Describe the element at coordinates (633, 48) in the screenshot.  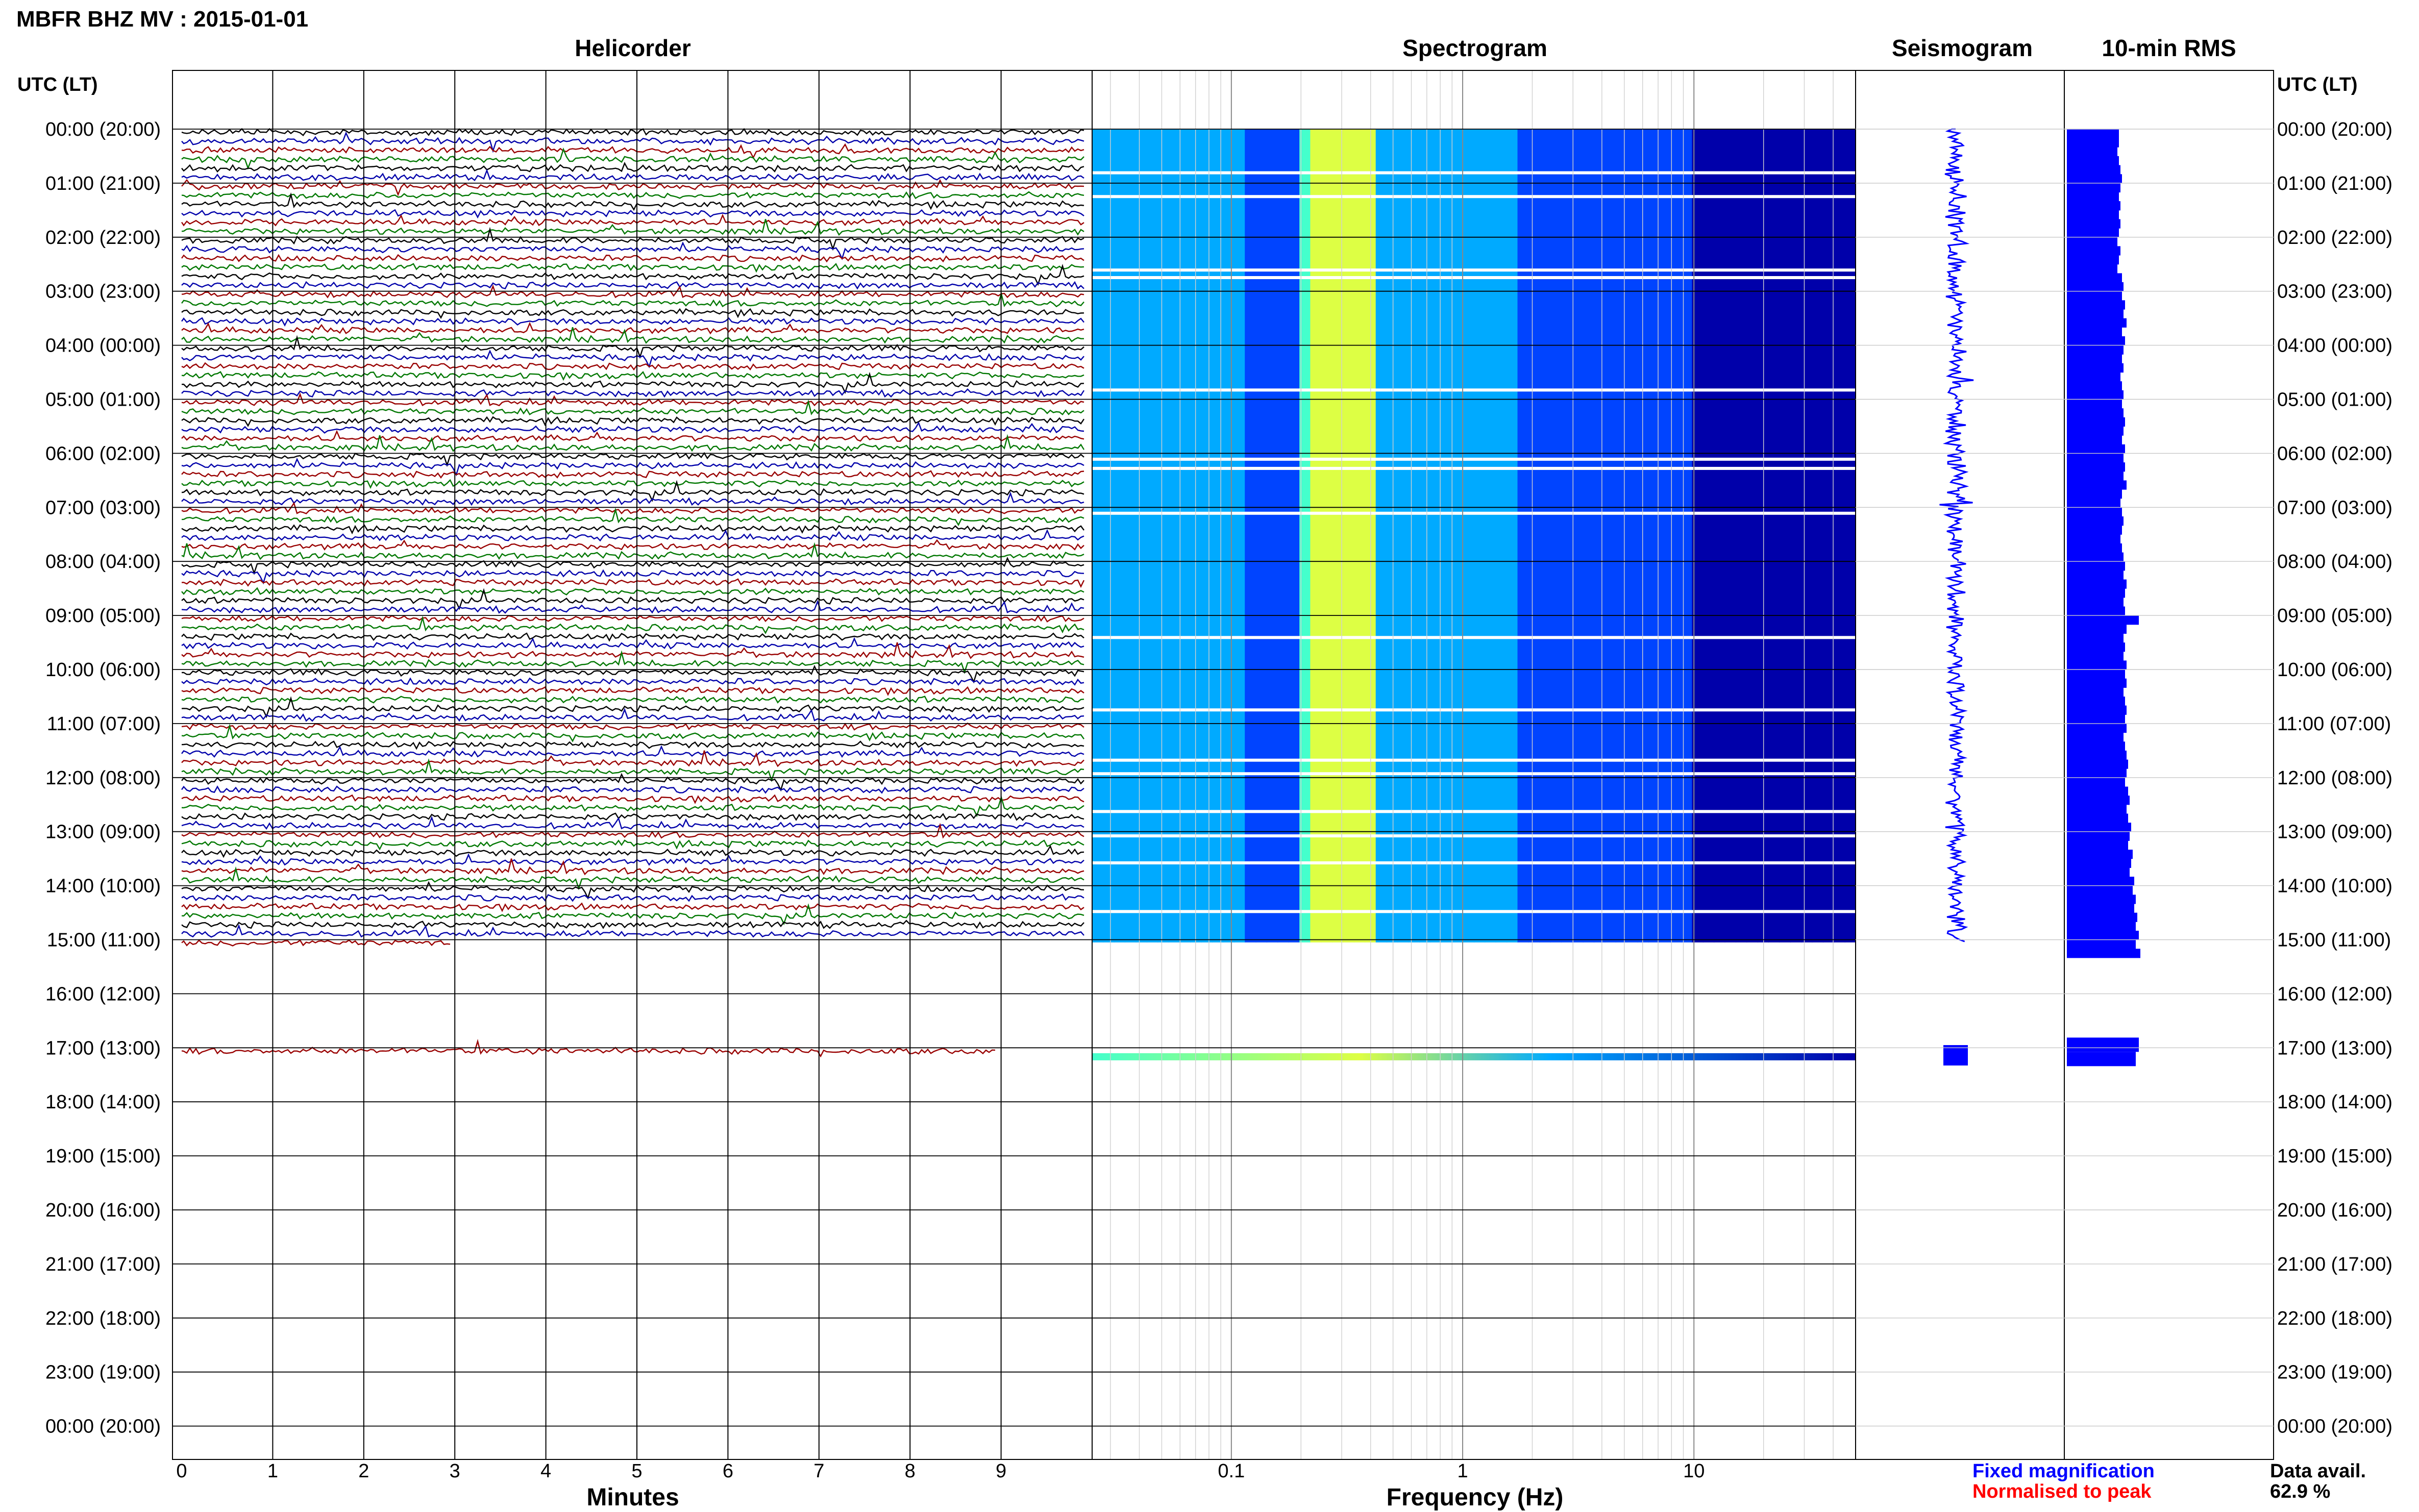
I see `helicorder-title: Helicorder` at that location.